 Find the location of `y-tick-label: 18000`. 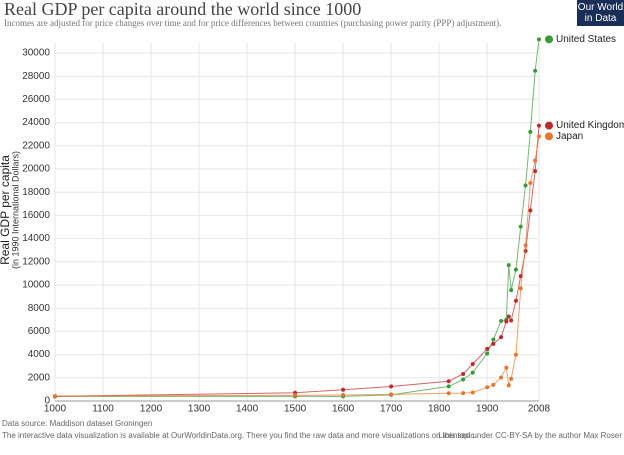

y-tick-label: 18000 is located at coordinates (36, 192).